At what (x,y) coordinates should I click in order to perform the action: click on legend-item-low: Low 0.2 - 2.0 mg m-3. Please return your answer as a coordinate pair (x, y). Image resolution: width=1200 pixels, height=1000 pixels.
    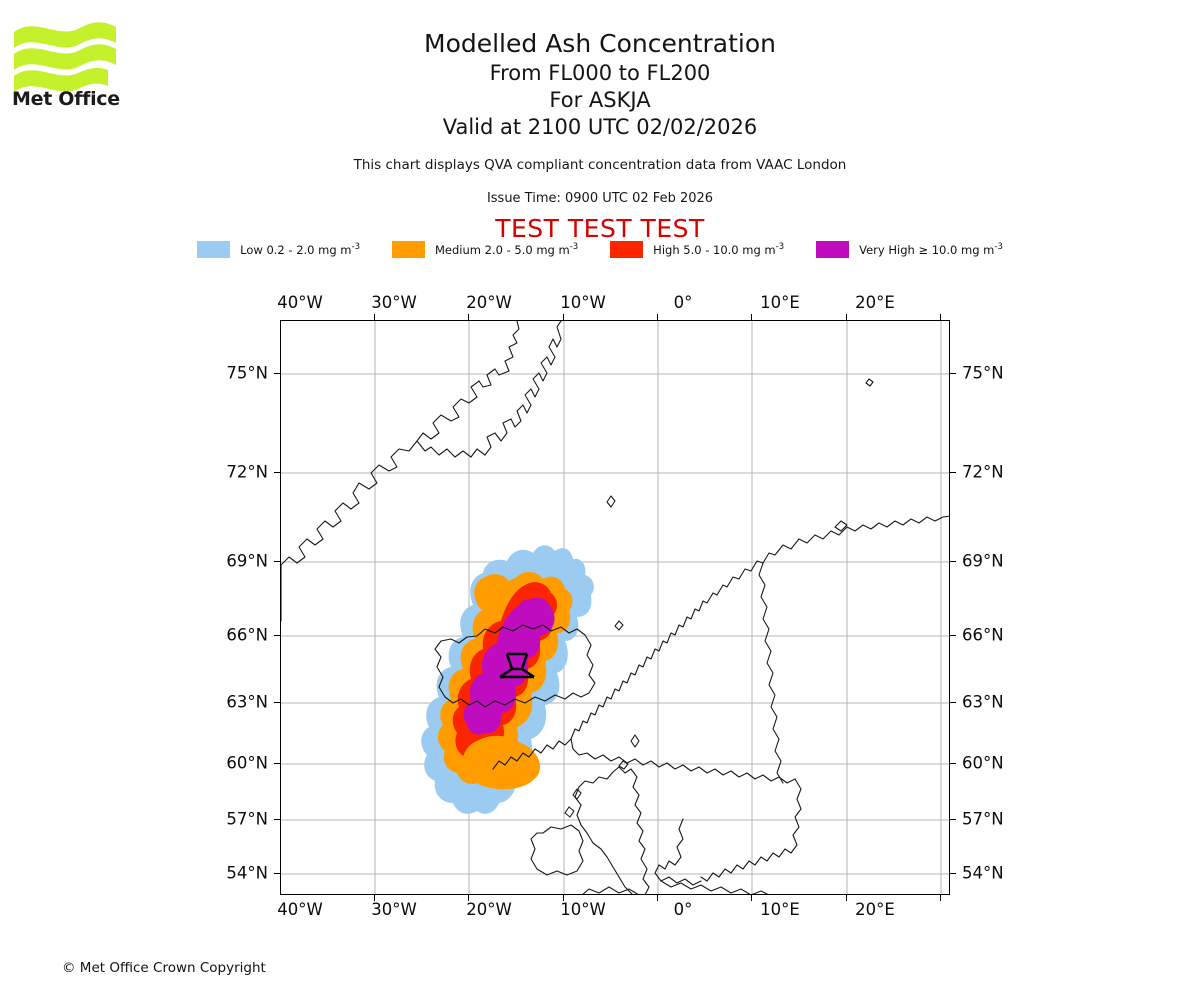
    Looking at the image, I should click on (278, 249).